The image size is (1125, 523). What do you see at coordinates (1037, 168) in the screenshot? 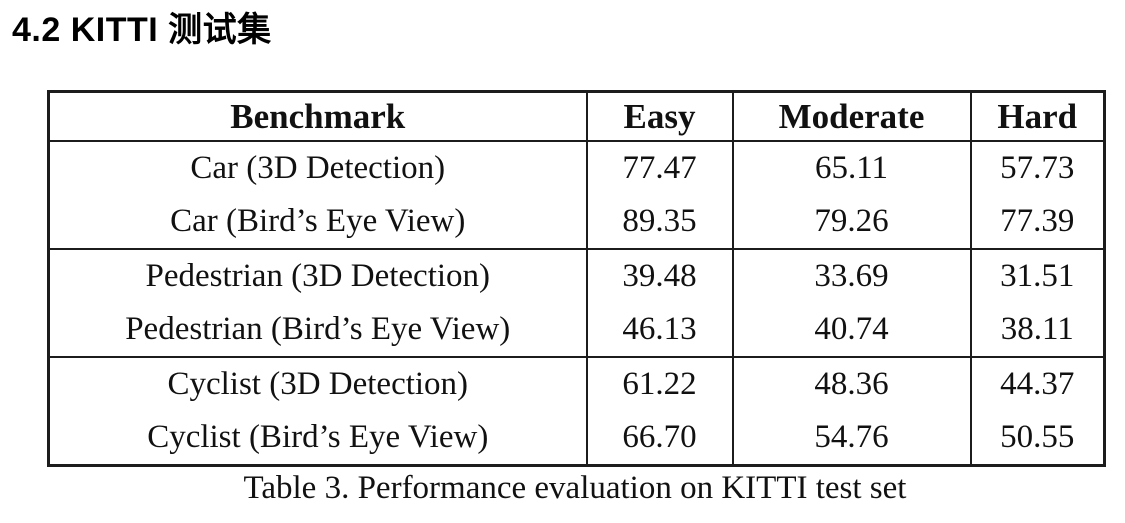
I see `hard-cell: 57.73` at bounding box center [1037, 168].